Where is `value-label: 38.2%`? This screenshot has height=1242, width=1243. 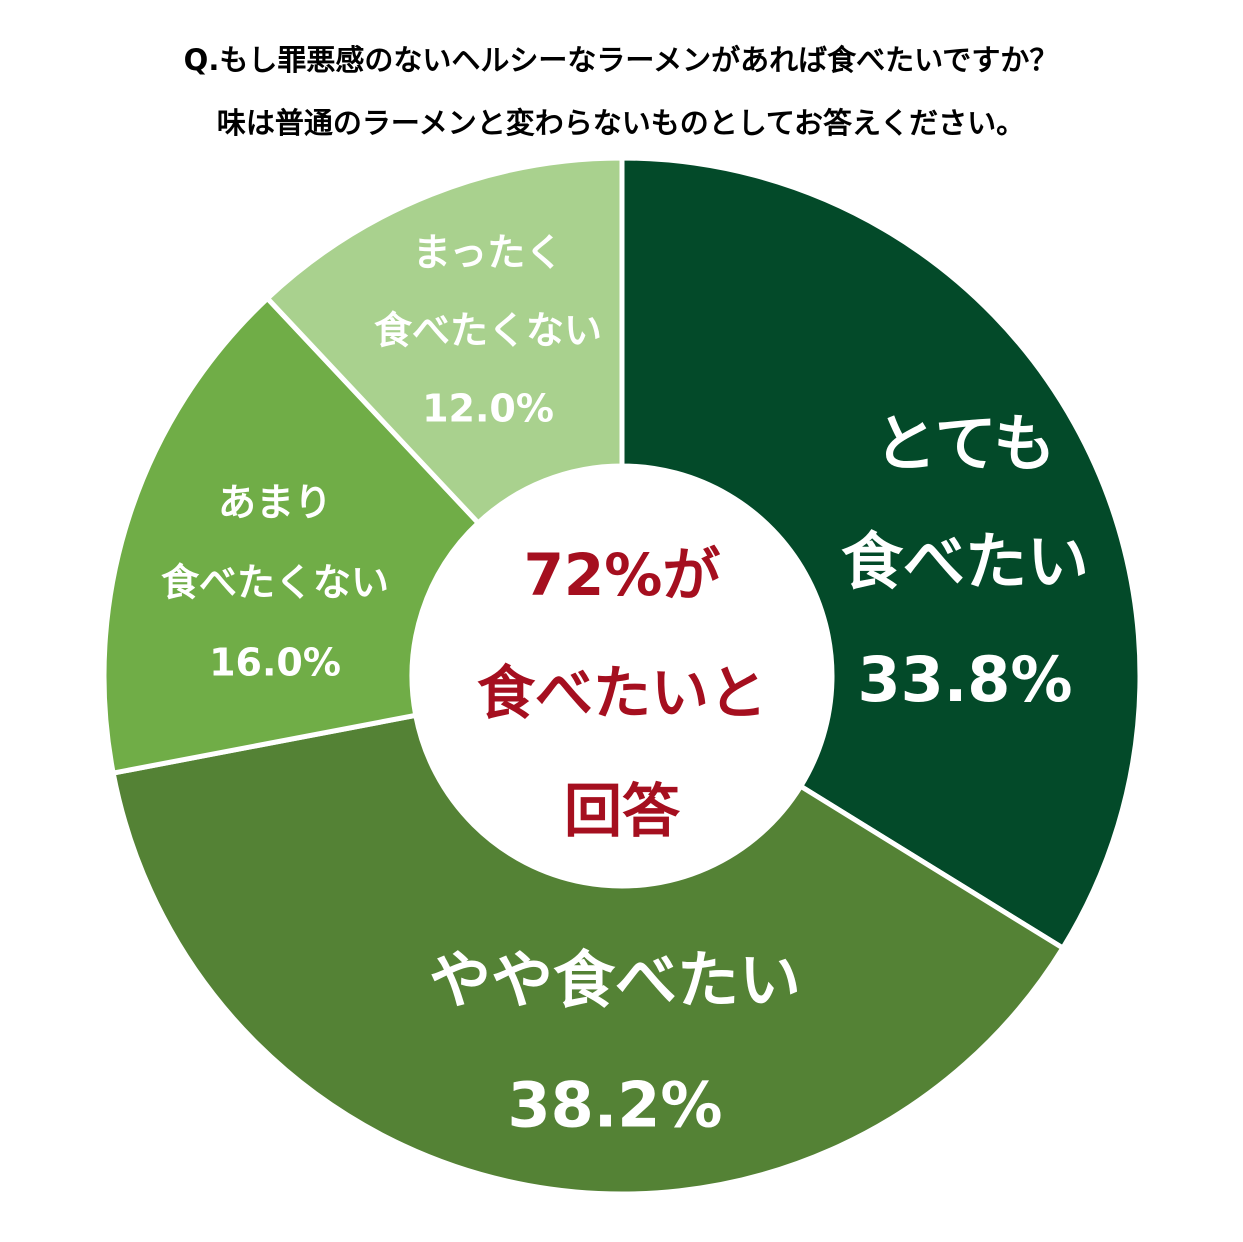 value-label: 38.2% is located at coordinates (614, 1105).